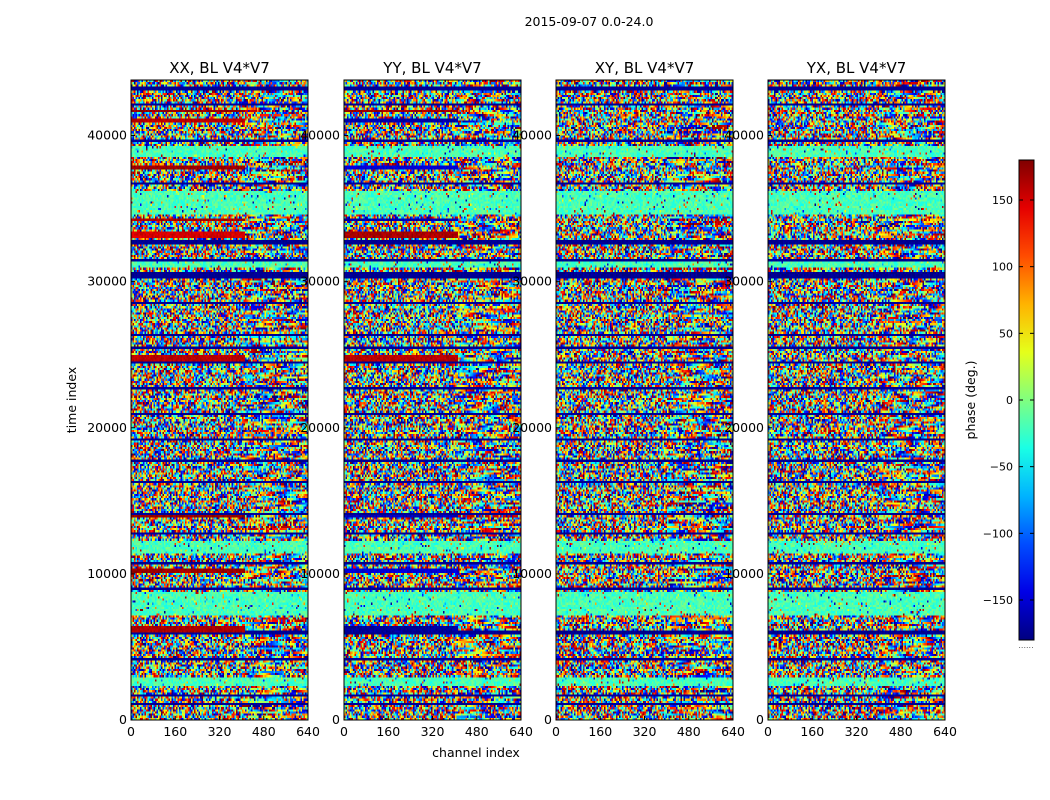 The image size is (1050, 800). What do you see at coordinates (998, 533) in the screenshot?
I see `colorbar-tick-label: −100` at bounding box center [998, 533].